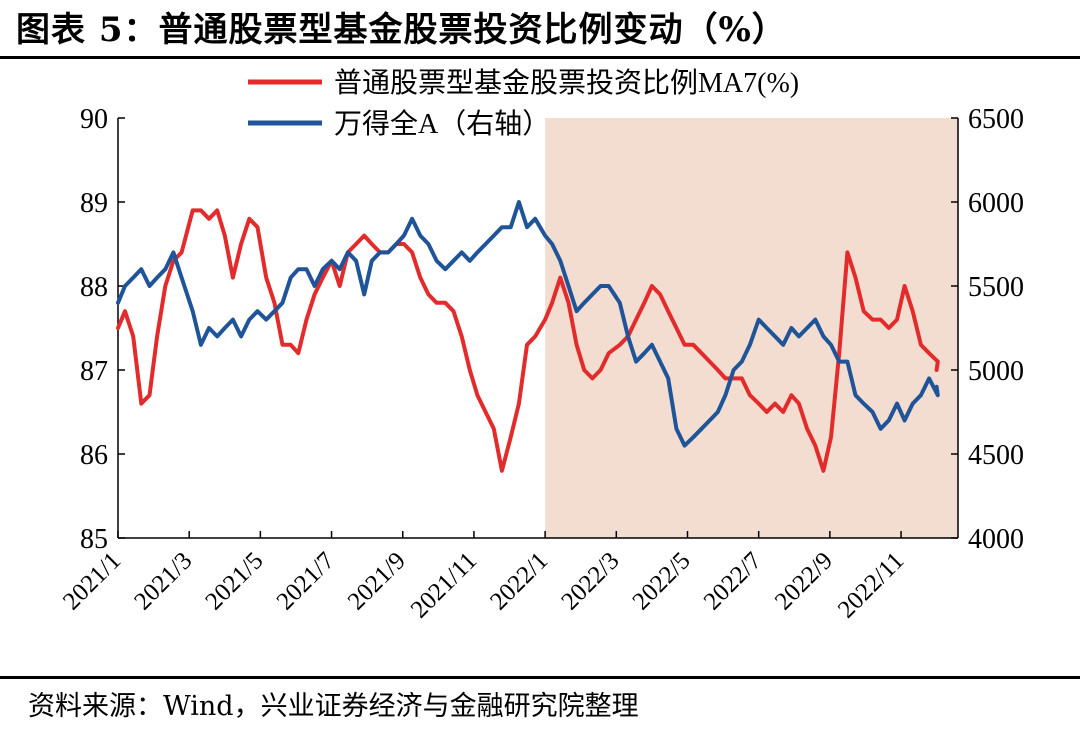  I want to click on title-rule, so click(540, 57).